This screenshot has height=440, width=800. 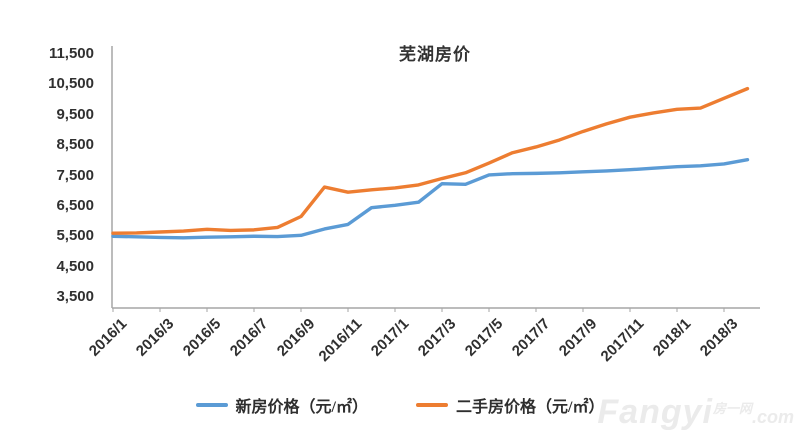 I want to click on new-home-series-label: 新房价格（元/㎡）, so click(x=301, y=407).